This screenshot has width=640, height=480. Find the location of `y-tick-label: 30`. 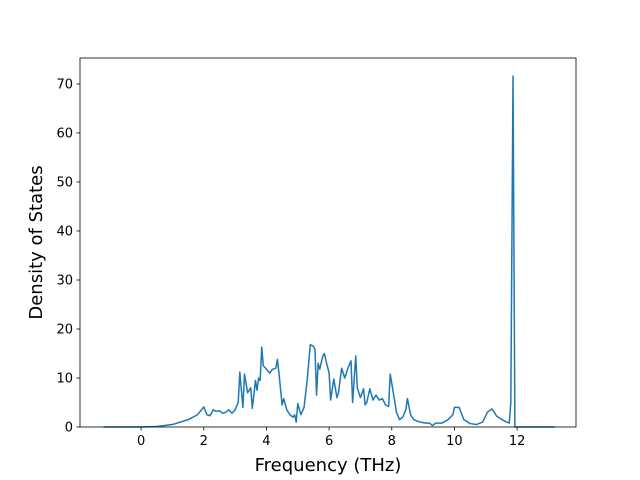

y-tick-label: 30 is located at coordinates (64, 280).